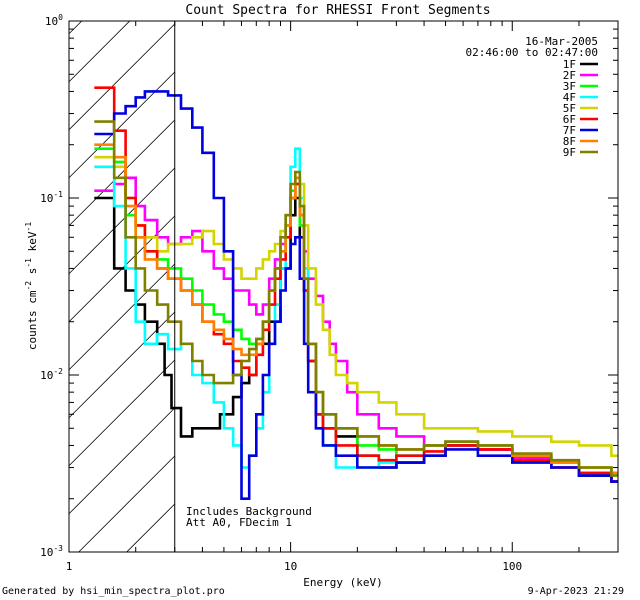 Image resolution: width=640 pixels, height=600 pixels. I want to click on chart-title: Count Spectra for RHESSI Front Segments, so click(337, 10).